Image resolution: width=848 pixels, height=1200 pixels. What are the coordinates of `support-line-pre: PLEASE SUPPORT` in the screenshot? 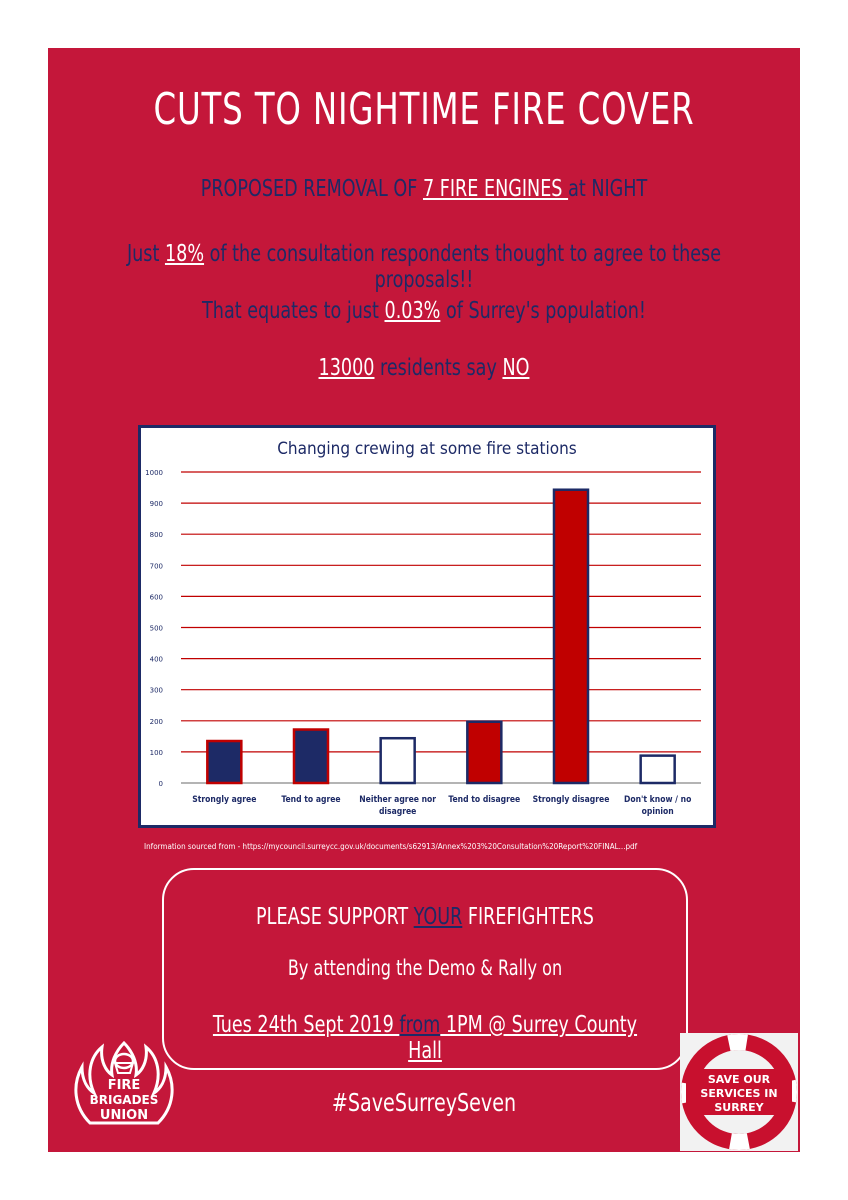 It's located at (335, 917).